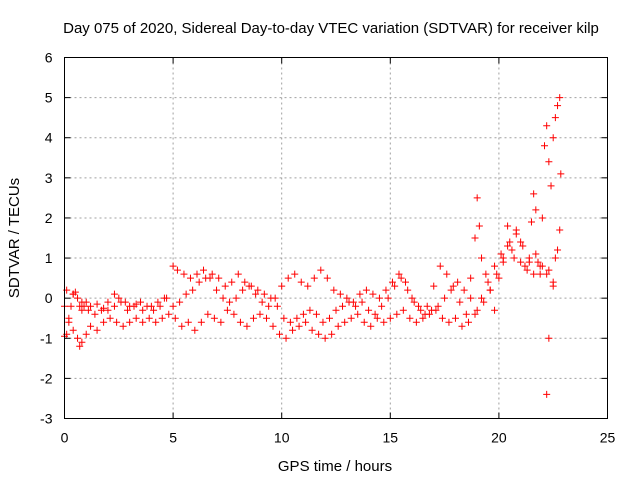  I want to click on y-tick-label: 0, so click(49, 298).